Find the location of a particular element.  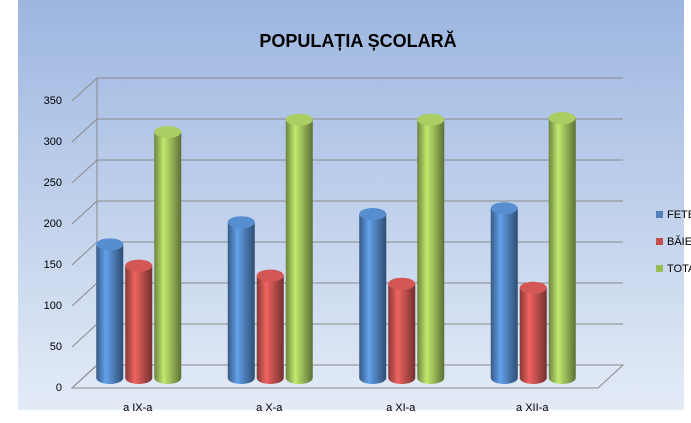

floor is located at coordinates (347, 376).